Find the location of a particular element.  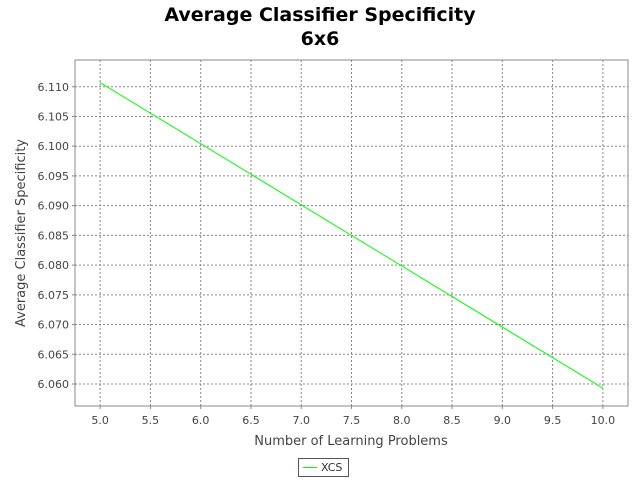

x-tick-label: 9.5 is located at coordinates (553, 420).